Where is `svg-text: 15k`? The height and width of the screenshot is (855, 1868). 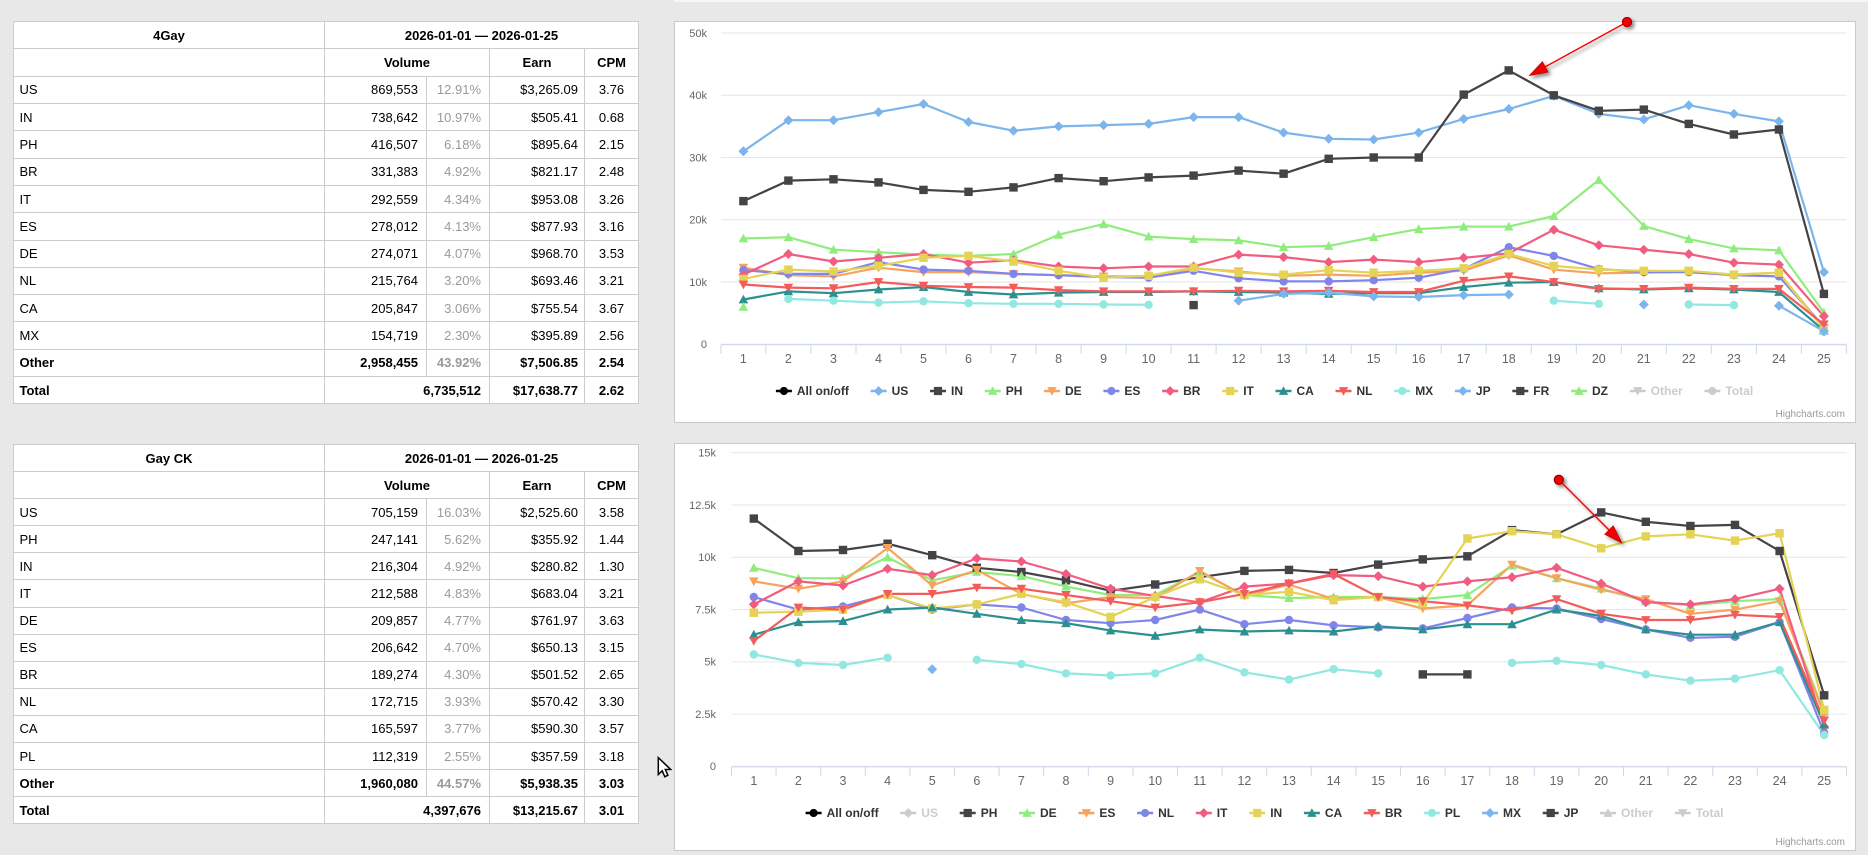 svg-text: 15k is located at coordinates (707, 454).